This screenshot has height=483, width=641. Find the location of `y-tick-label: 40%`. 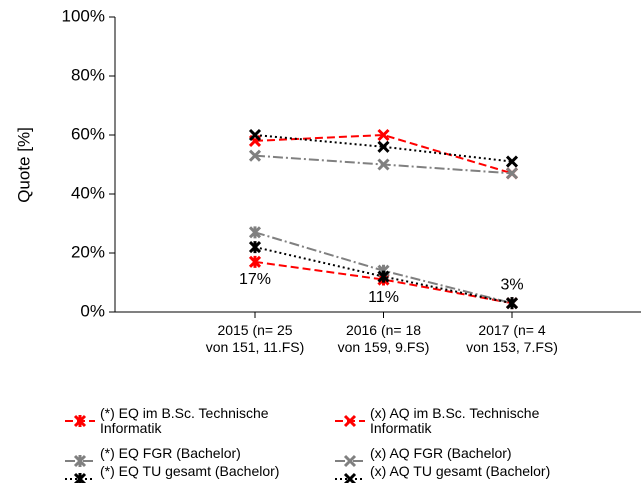

y-tick-label: 40% is located at coordinates (88, 192).